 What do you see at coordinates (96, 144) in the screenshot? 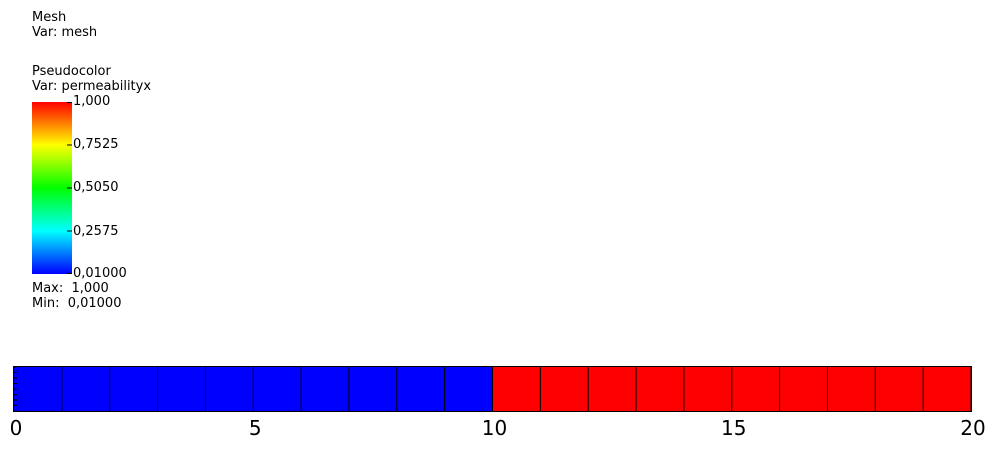
I see `colorbar-tick-label: 0,7525` at bounding box center [96, 144].